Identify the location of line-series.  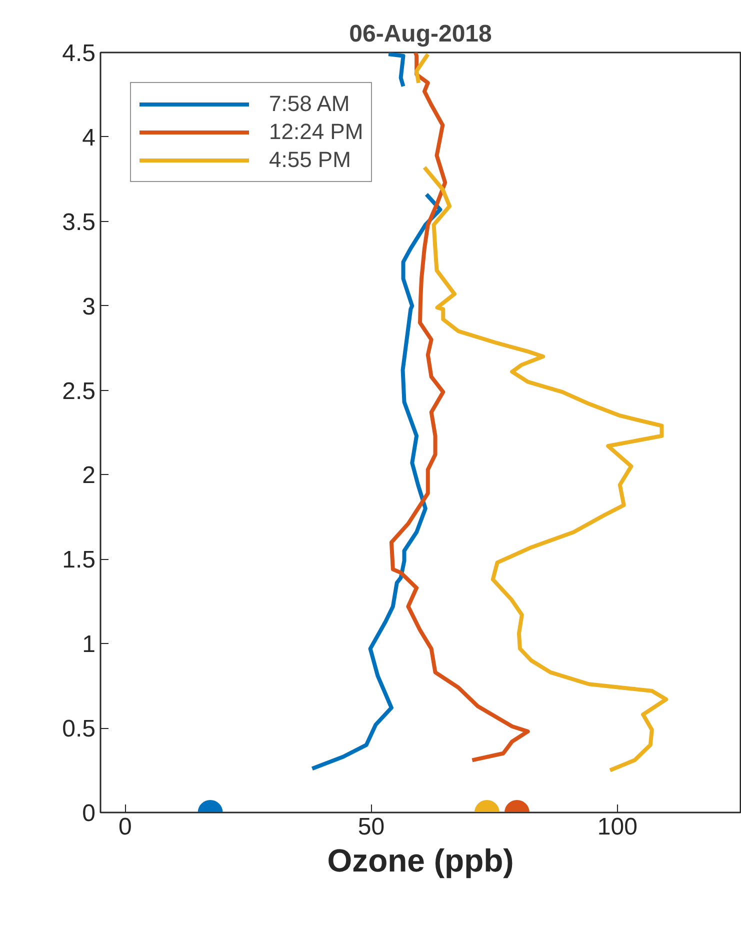
(459, 407).